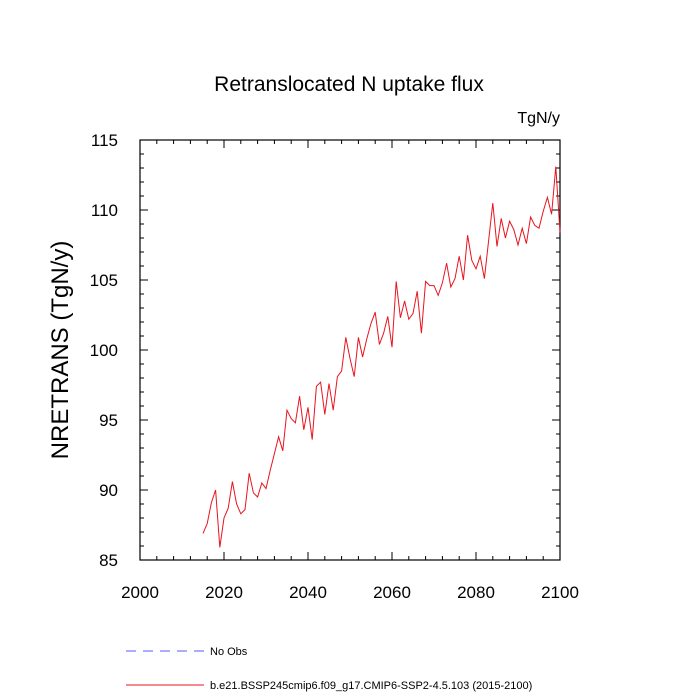  What do you see at coordinates (108, 490) in the screenshot?
I see `y-tick-label: 90` at bounding box center [108, 490].